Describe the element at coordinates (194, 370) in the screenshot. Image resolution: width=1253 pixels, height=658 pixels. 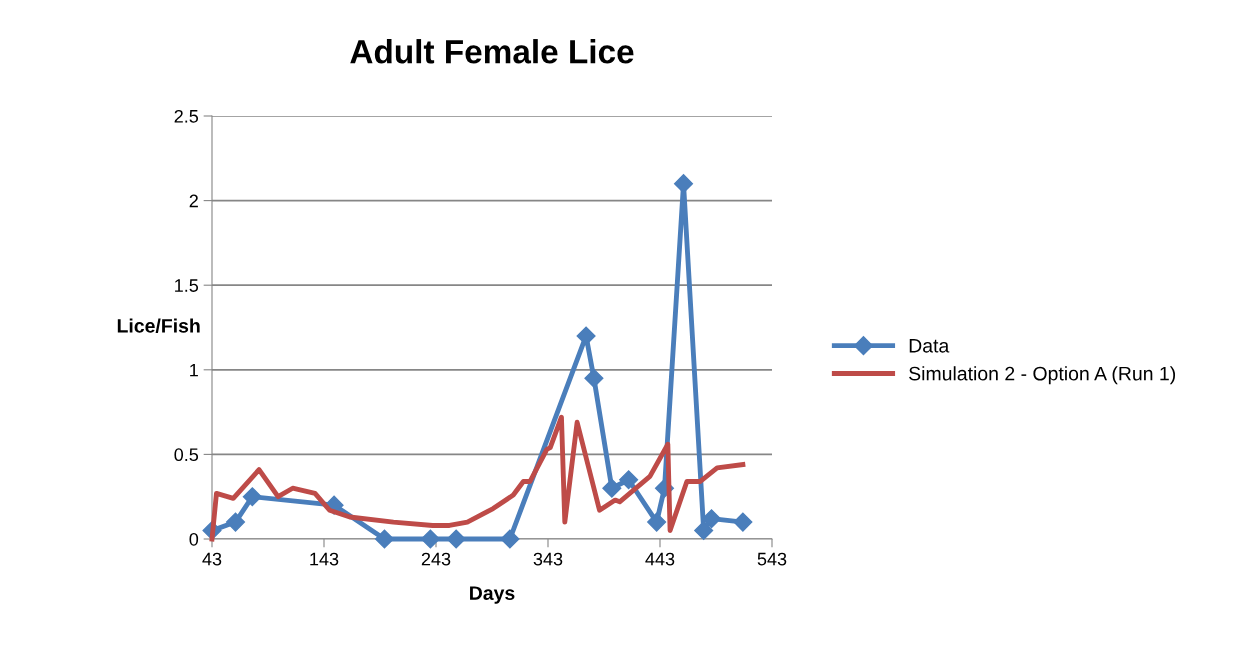
I see `y-tick-label: 1` at that location.